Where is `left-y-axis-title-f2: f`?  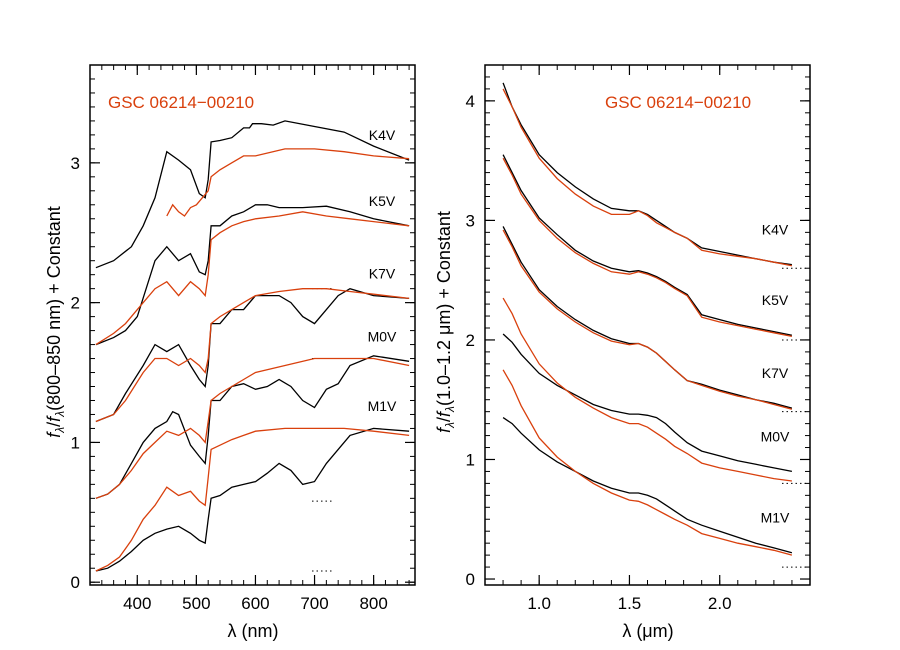
left-y-axis-title-f2: f is located at coordinates (54, 418).